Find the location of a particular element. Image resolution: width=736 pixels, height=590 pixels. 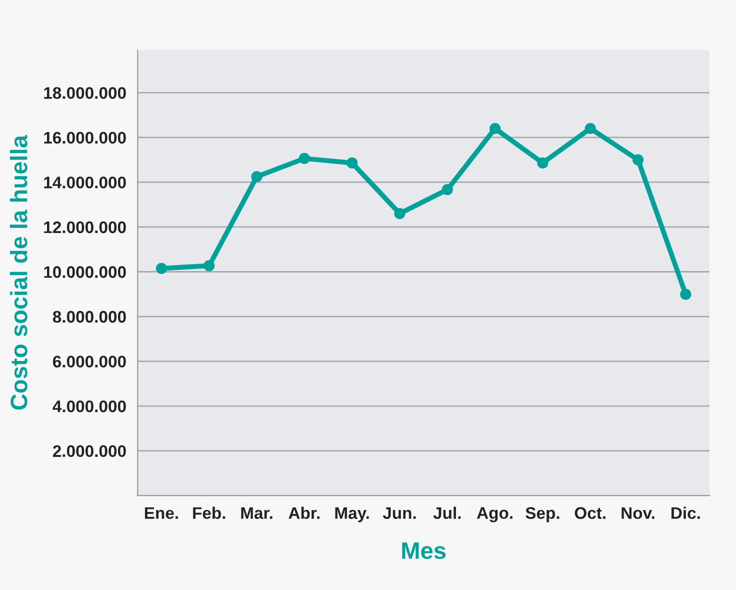

y-tick-label: 16.000.000 is located at coordinates (85, 138).